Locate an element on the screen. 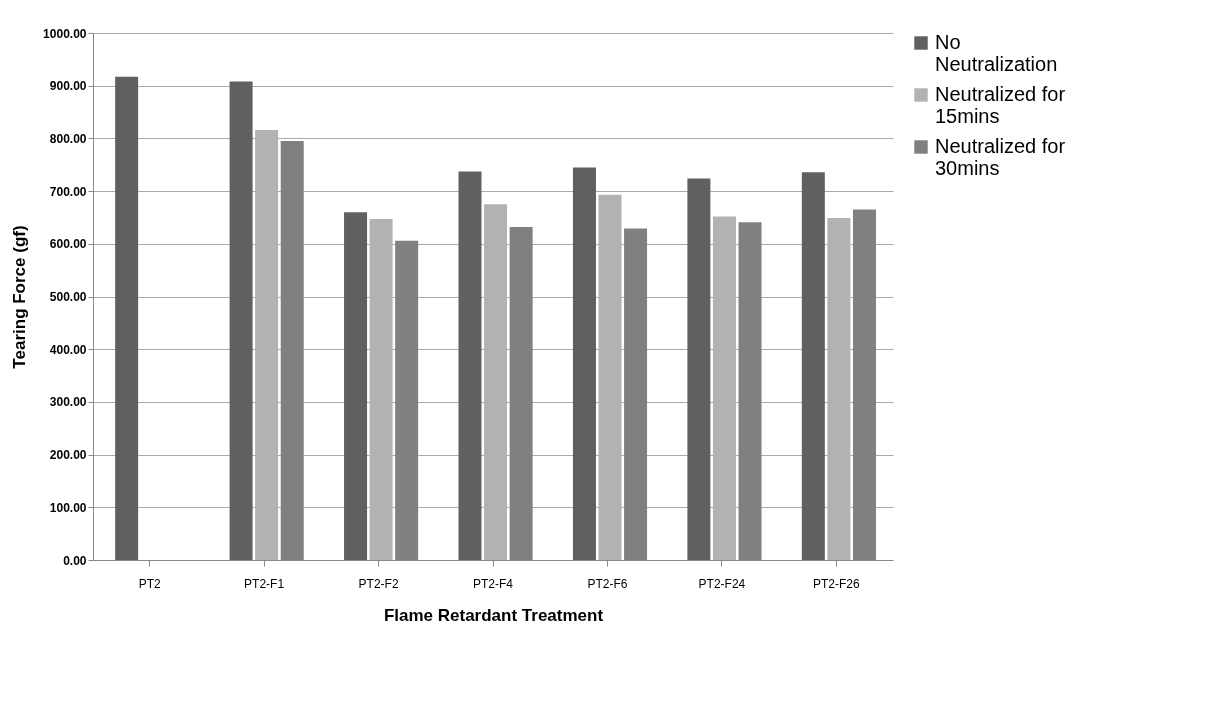 Image resolution: width=1210 pixels, height=716 pixels. x-tick-label: PT2-F4 is located at coordinates (493, 583).